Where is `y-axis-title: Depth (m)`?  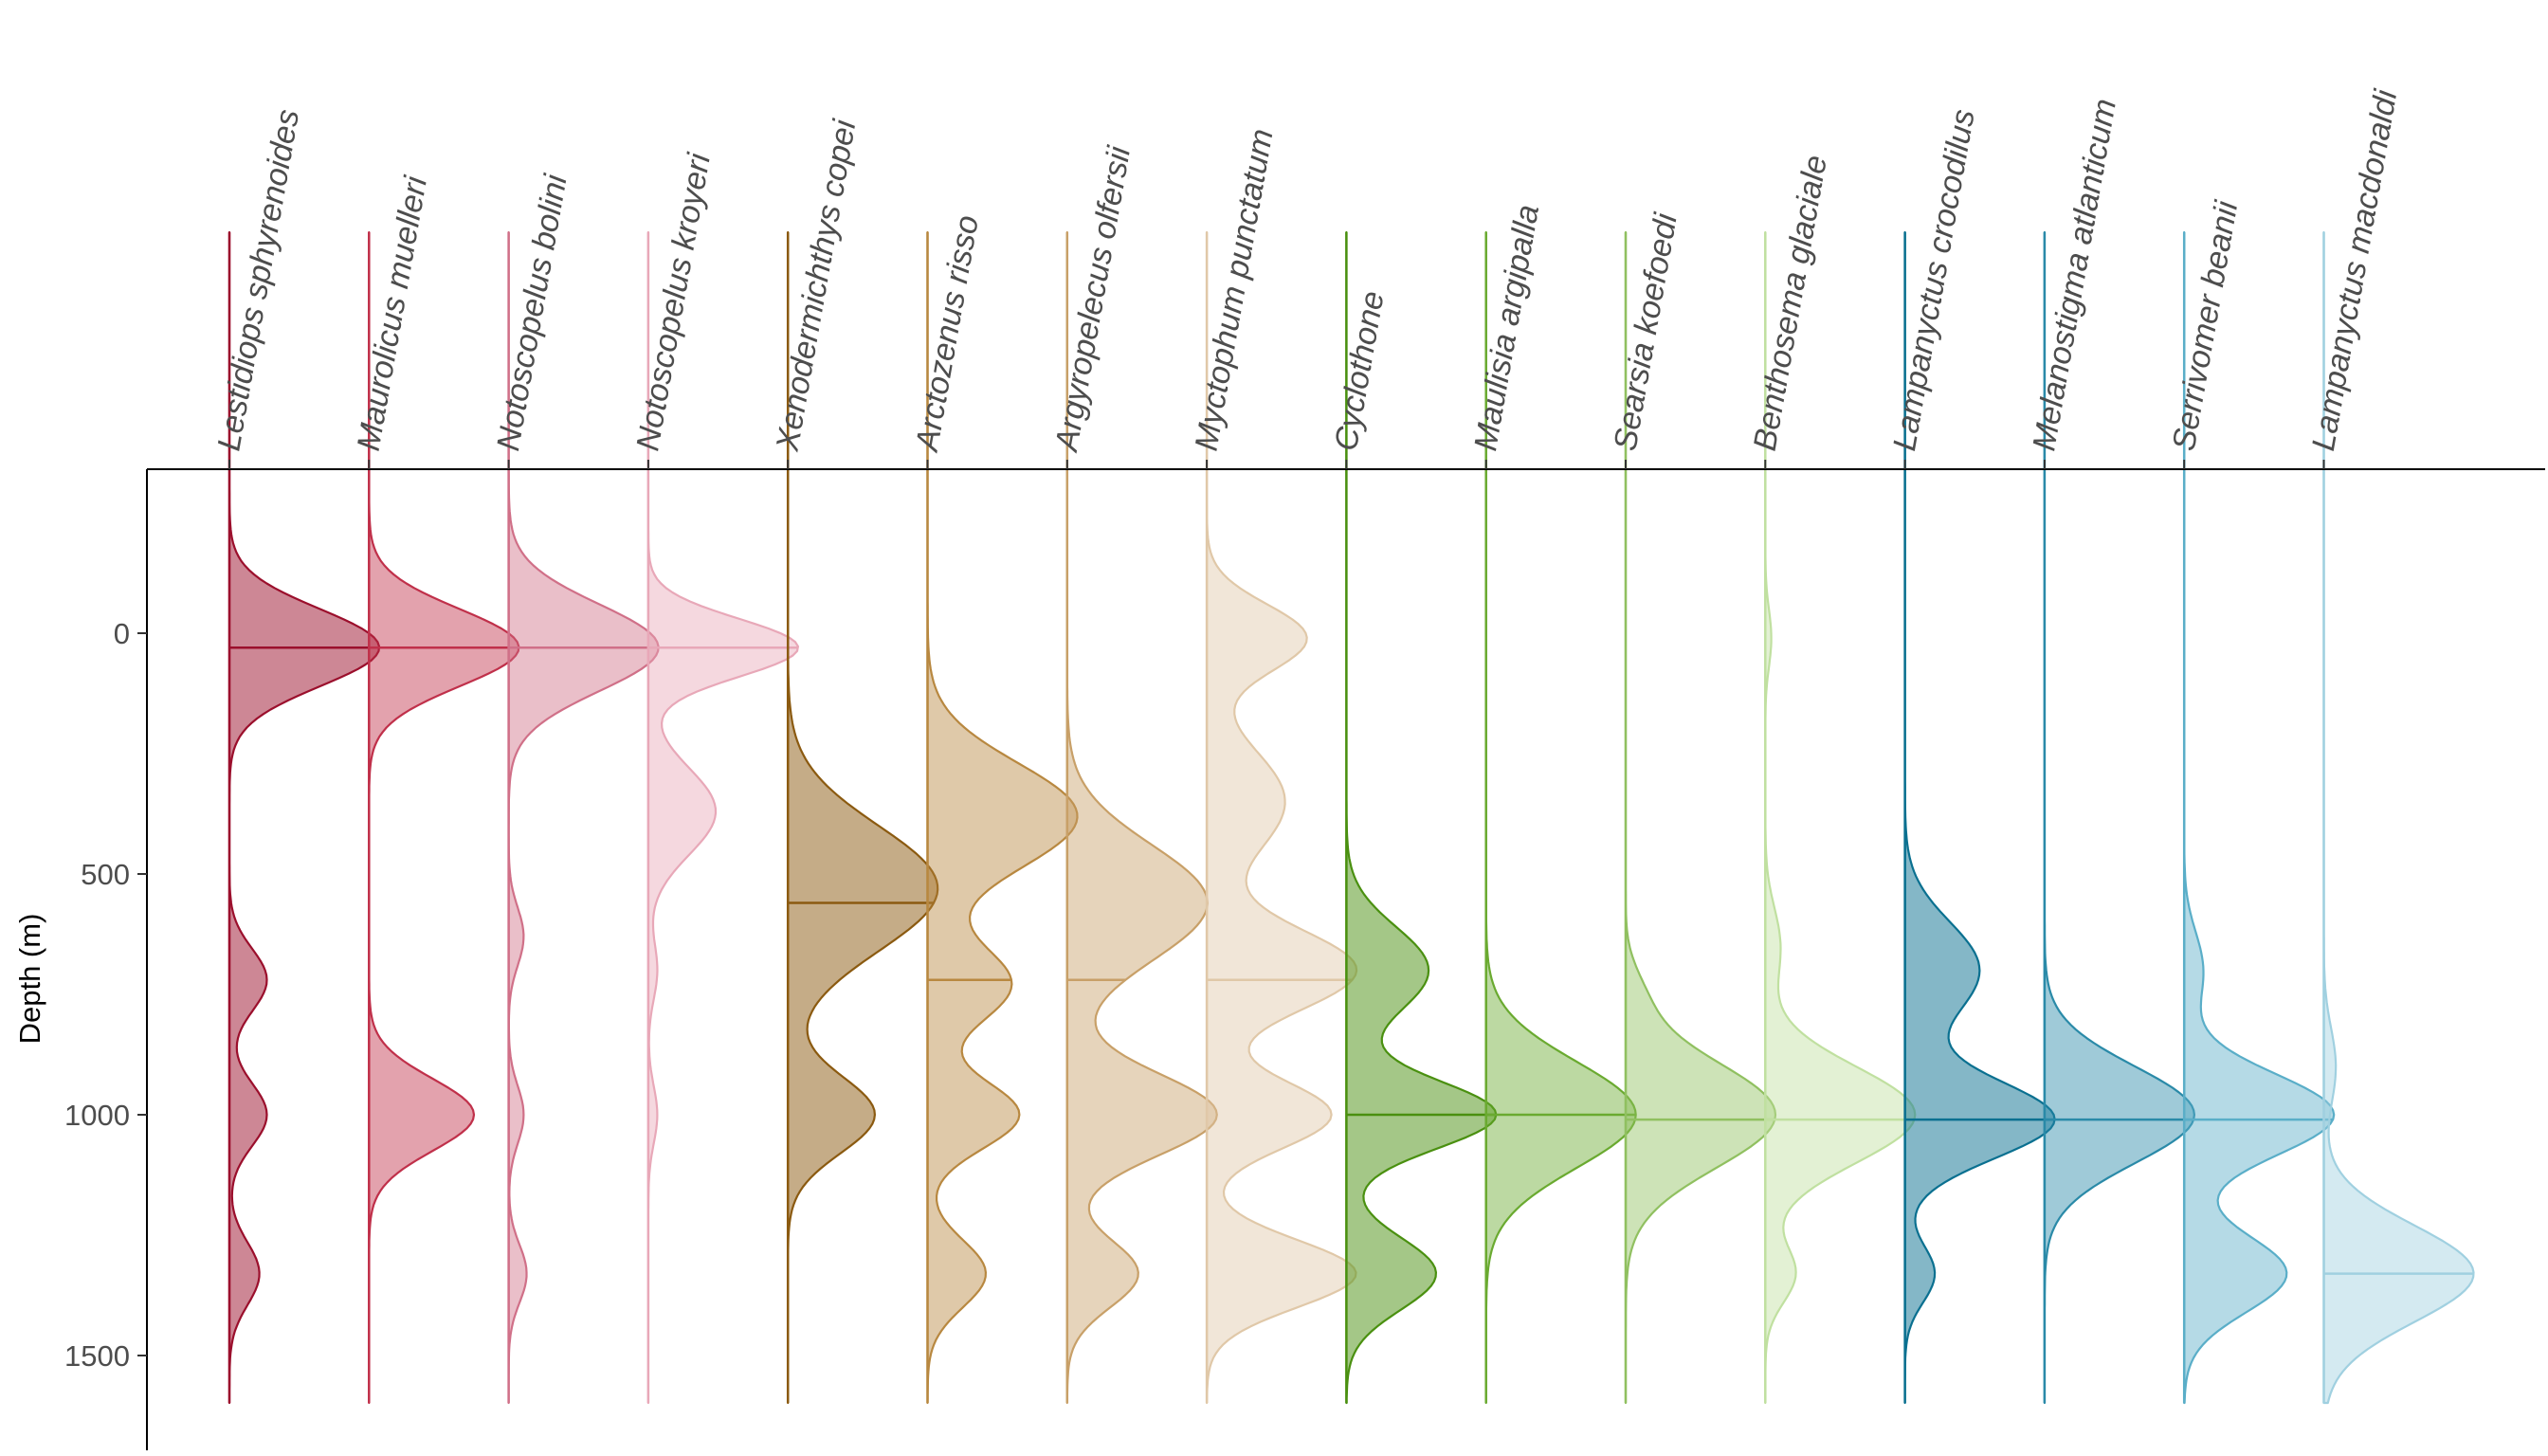
y-axis-title: Depth (m) is located at coordinates (29, 980).